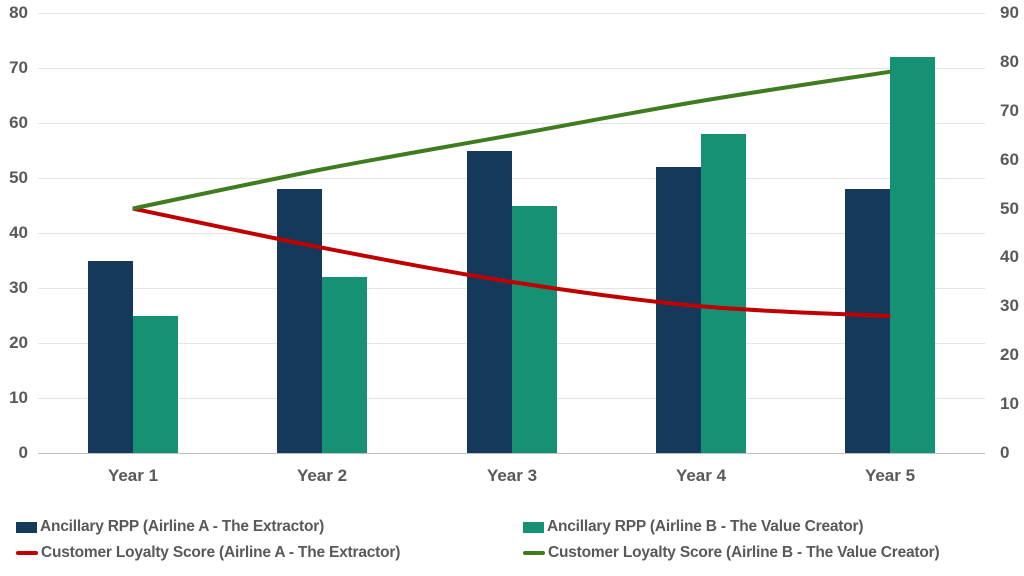  What do you see at coordinates (1009, 159) in the screenshot?
I see `right-axis-tick: 60` at bounding box center [1009, 159].